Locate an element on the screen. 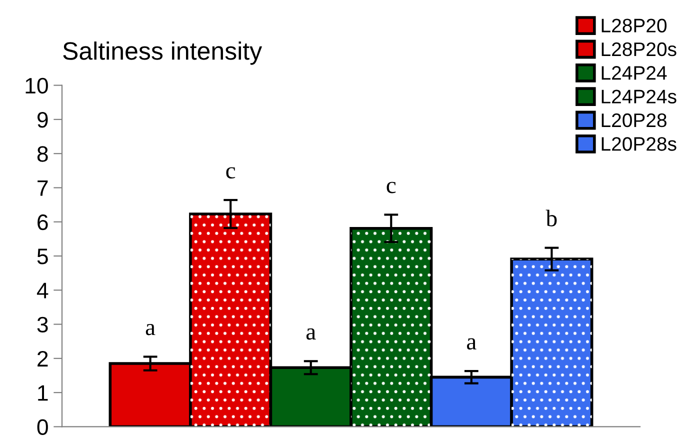  y-tick-label: 4 is located at coordinates (42, 290).